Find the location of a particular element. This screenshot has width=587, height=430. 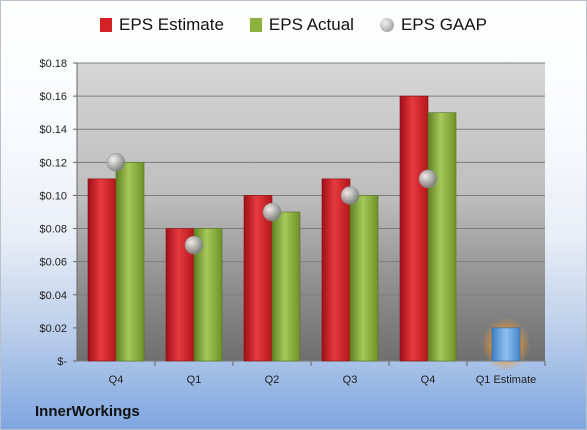

x-tick-label: Q1 is located at coordinates (194, 380).